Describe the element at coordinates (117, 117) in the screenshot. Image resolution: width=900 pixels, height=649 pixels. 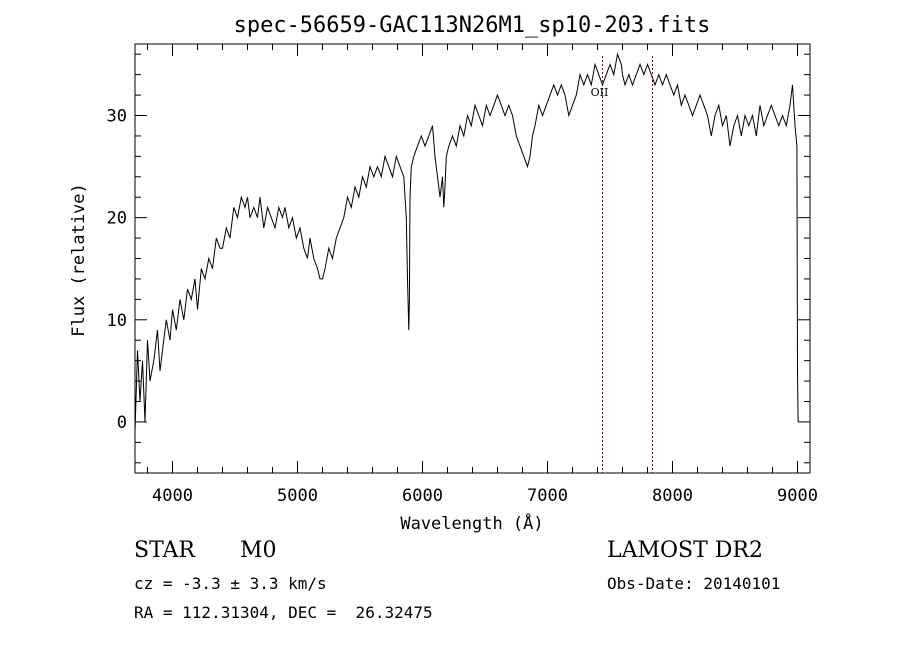
I see `y-tick-label: 30` at that location.